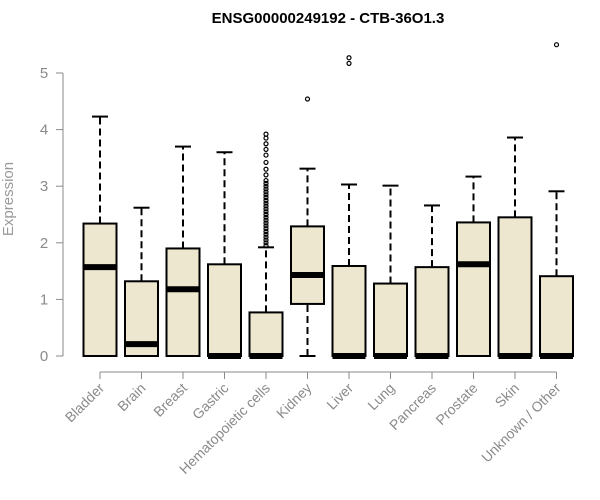  Describe the element at coordinates (507, 395) in the screenshot. I see `x-tick-label: Skin` at that location.